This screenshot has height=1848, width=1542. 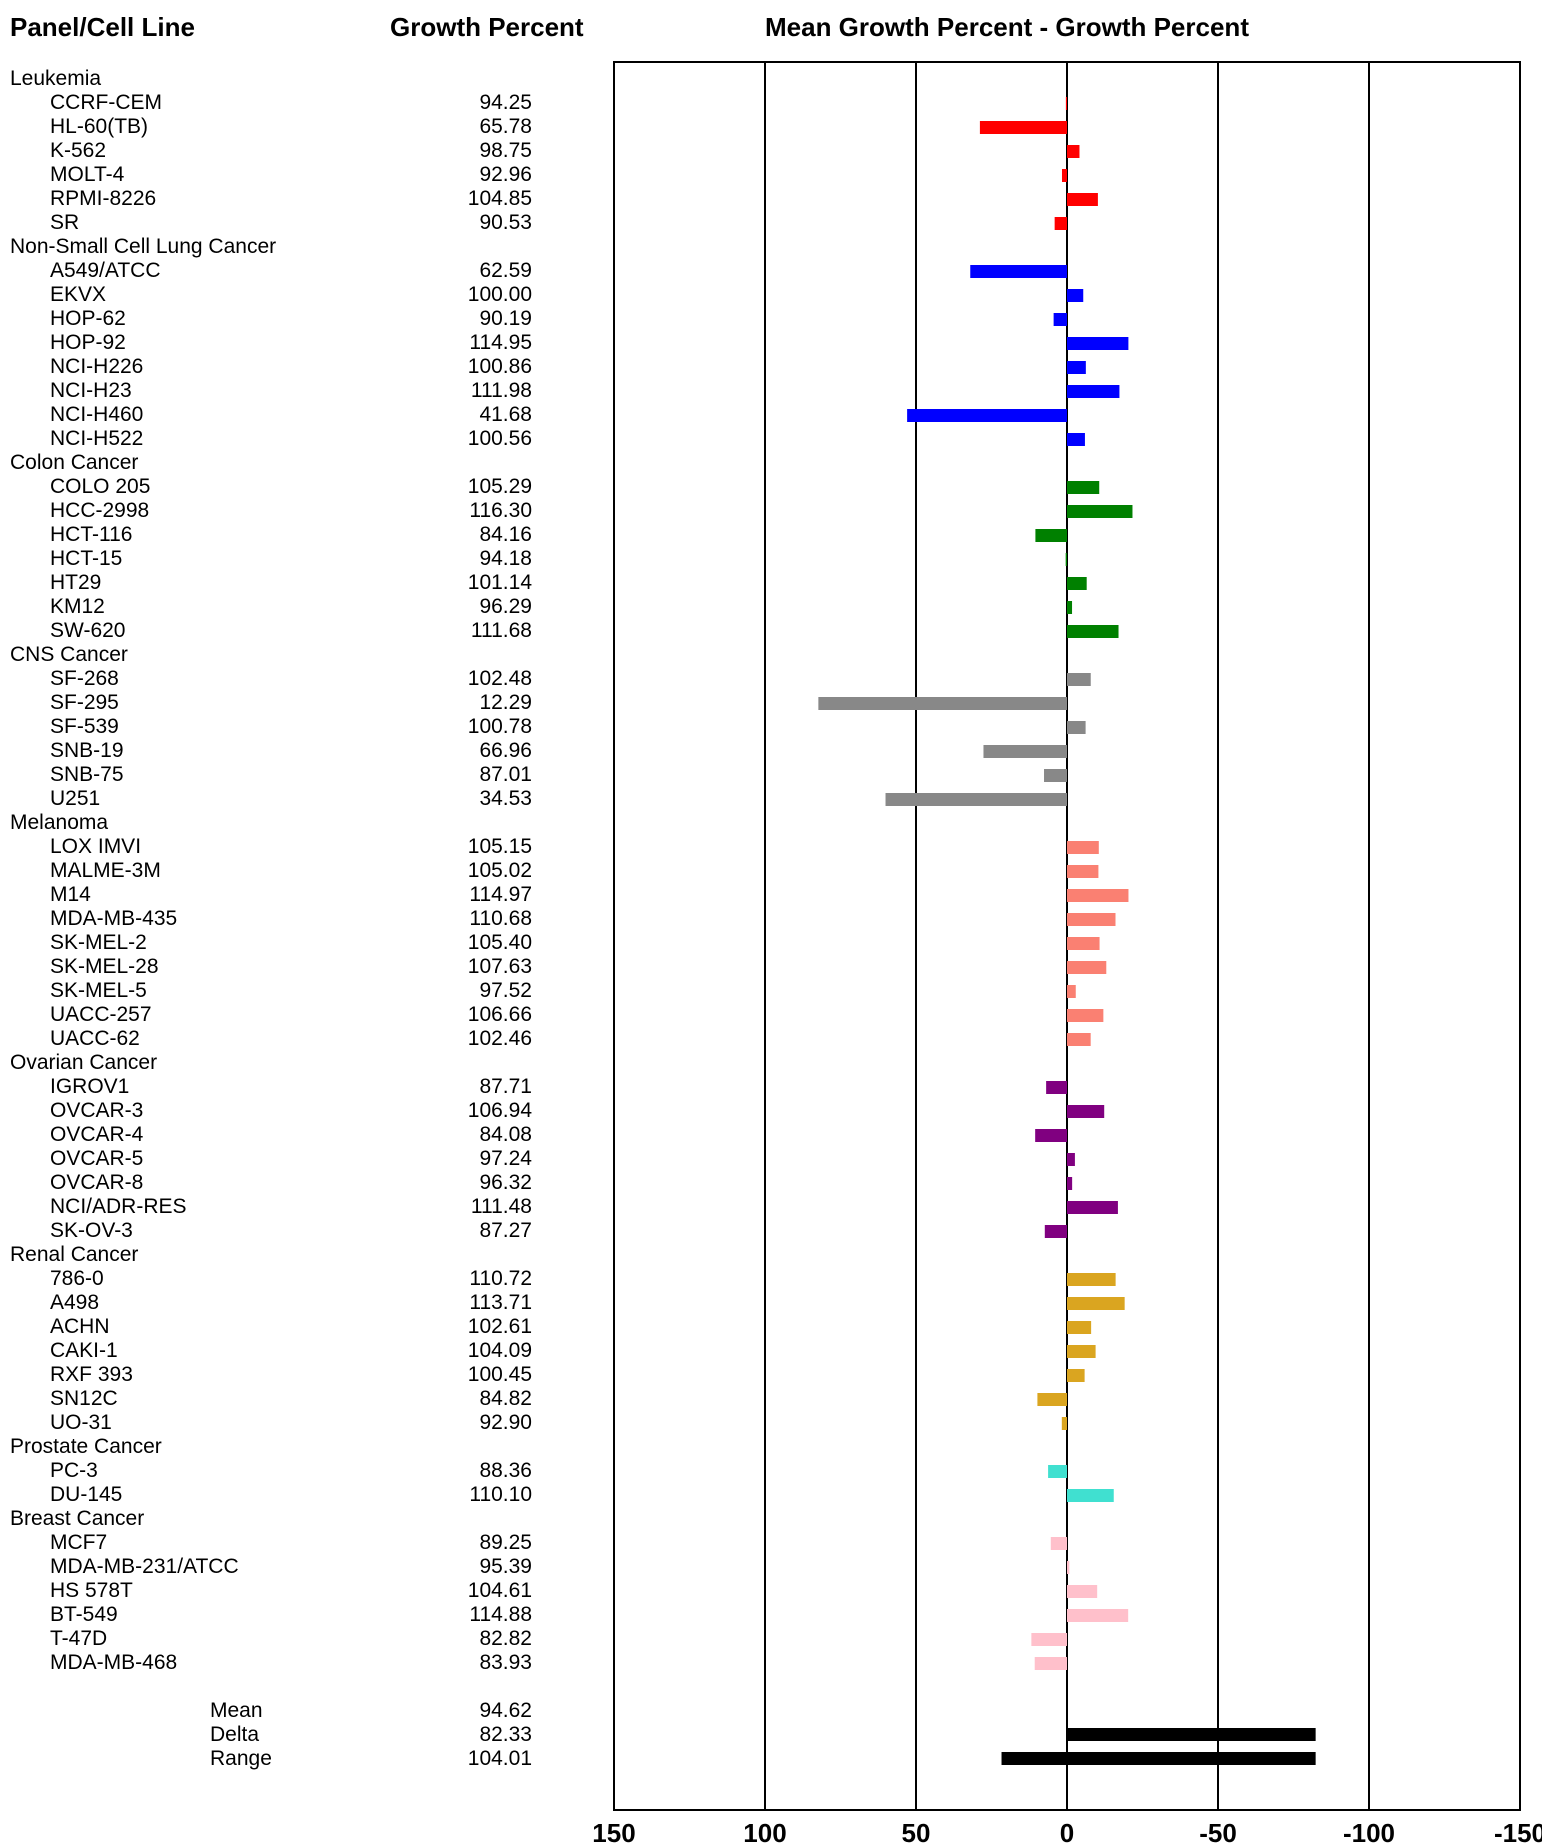 I want to click on growth-percent-value: 83.93, so click(x=505, y=1662).